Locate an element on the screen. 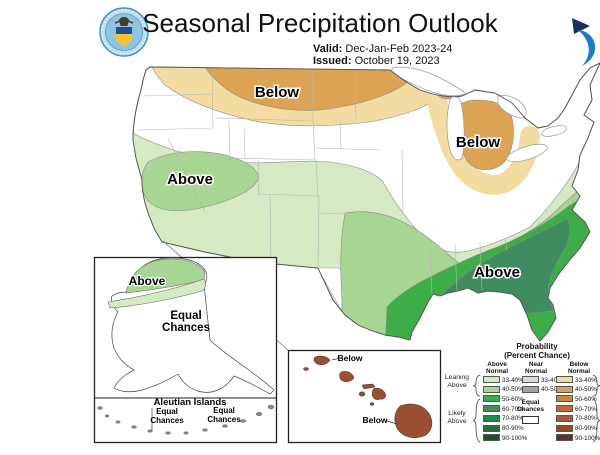 The width and height of the screenshot is (600, 455). hawaii-islands is located at coordinates (368, 396).